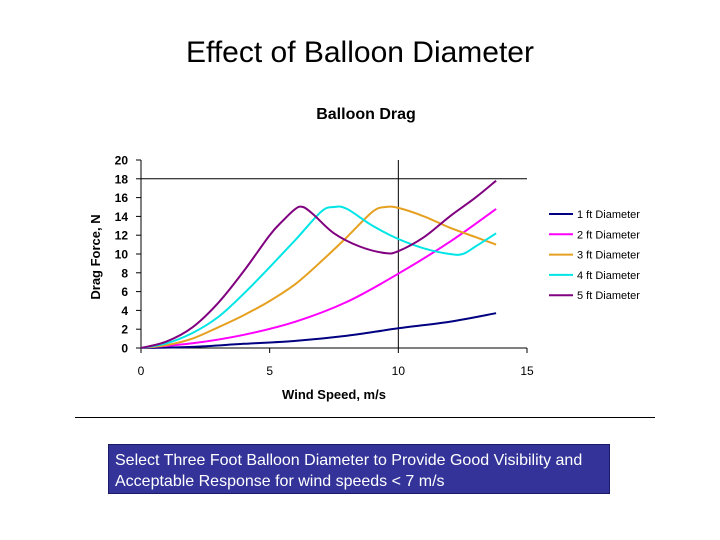 This screenshot has height=540, width=720. What do you see at coordinates (366, 114) in the screenshot?
I see `chart-title: Balloon Drag` at bounding box center [366, 114].